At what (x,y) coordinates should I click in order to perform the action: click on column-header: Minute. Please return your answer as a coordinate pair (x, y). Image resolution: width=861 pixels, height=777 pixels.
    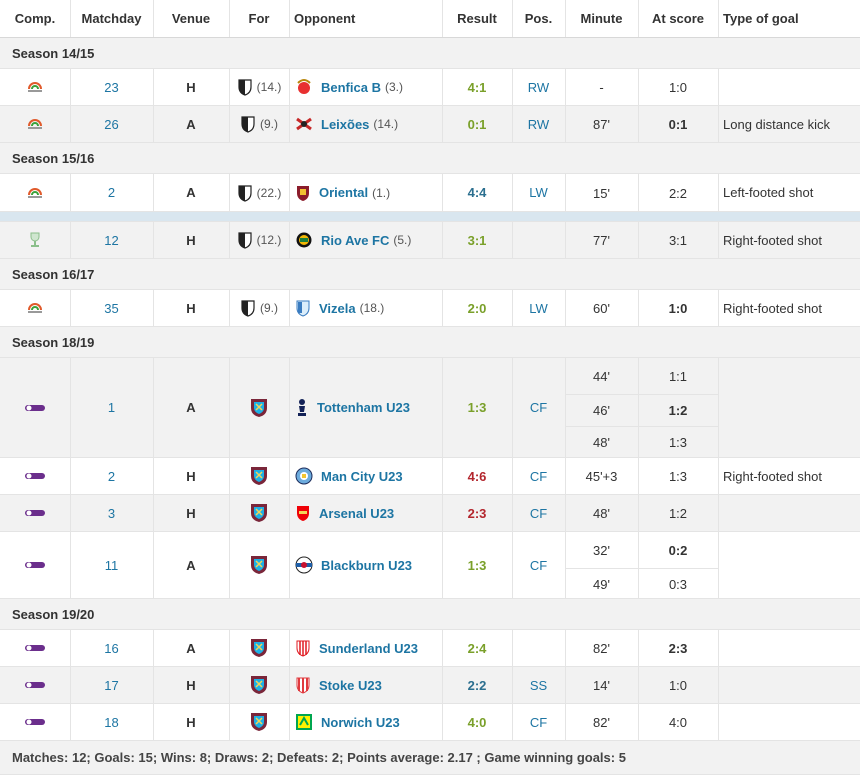
    Looking at the image, I should click on (601, 18).